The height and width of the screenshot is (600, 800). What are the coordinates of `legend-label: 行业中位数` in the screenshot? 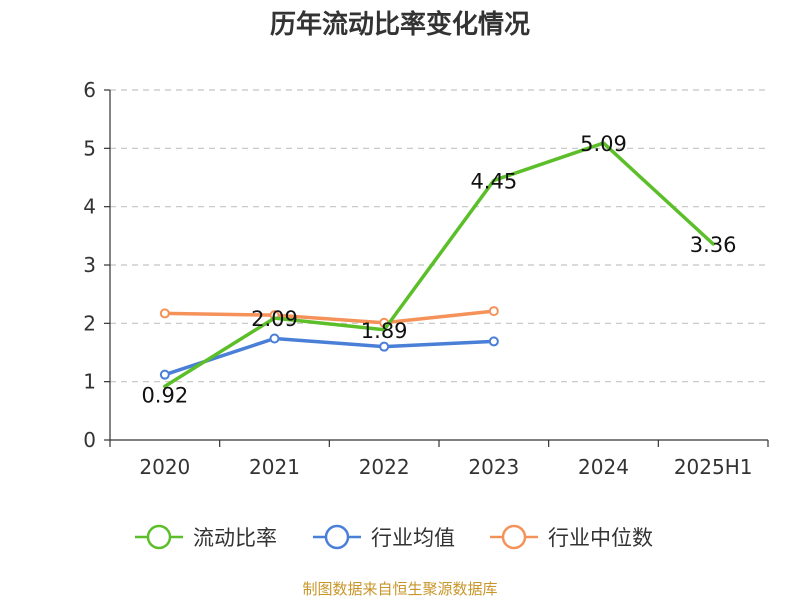 It's located at (600, 538).